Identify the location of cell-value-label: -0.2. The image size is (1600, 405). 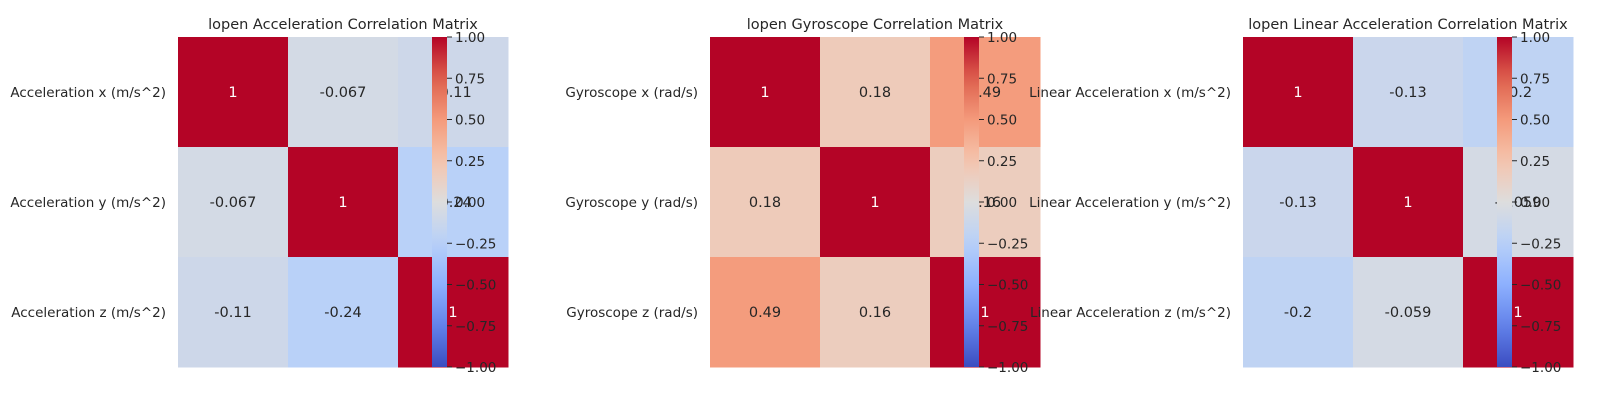
(1298, 313).